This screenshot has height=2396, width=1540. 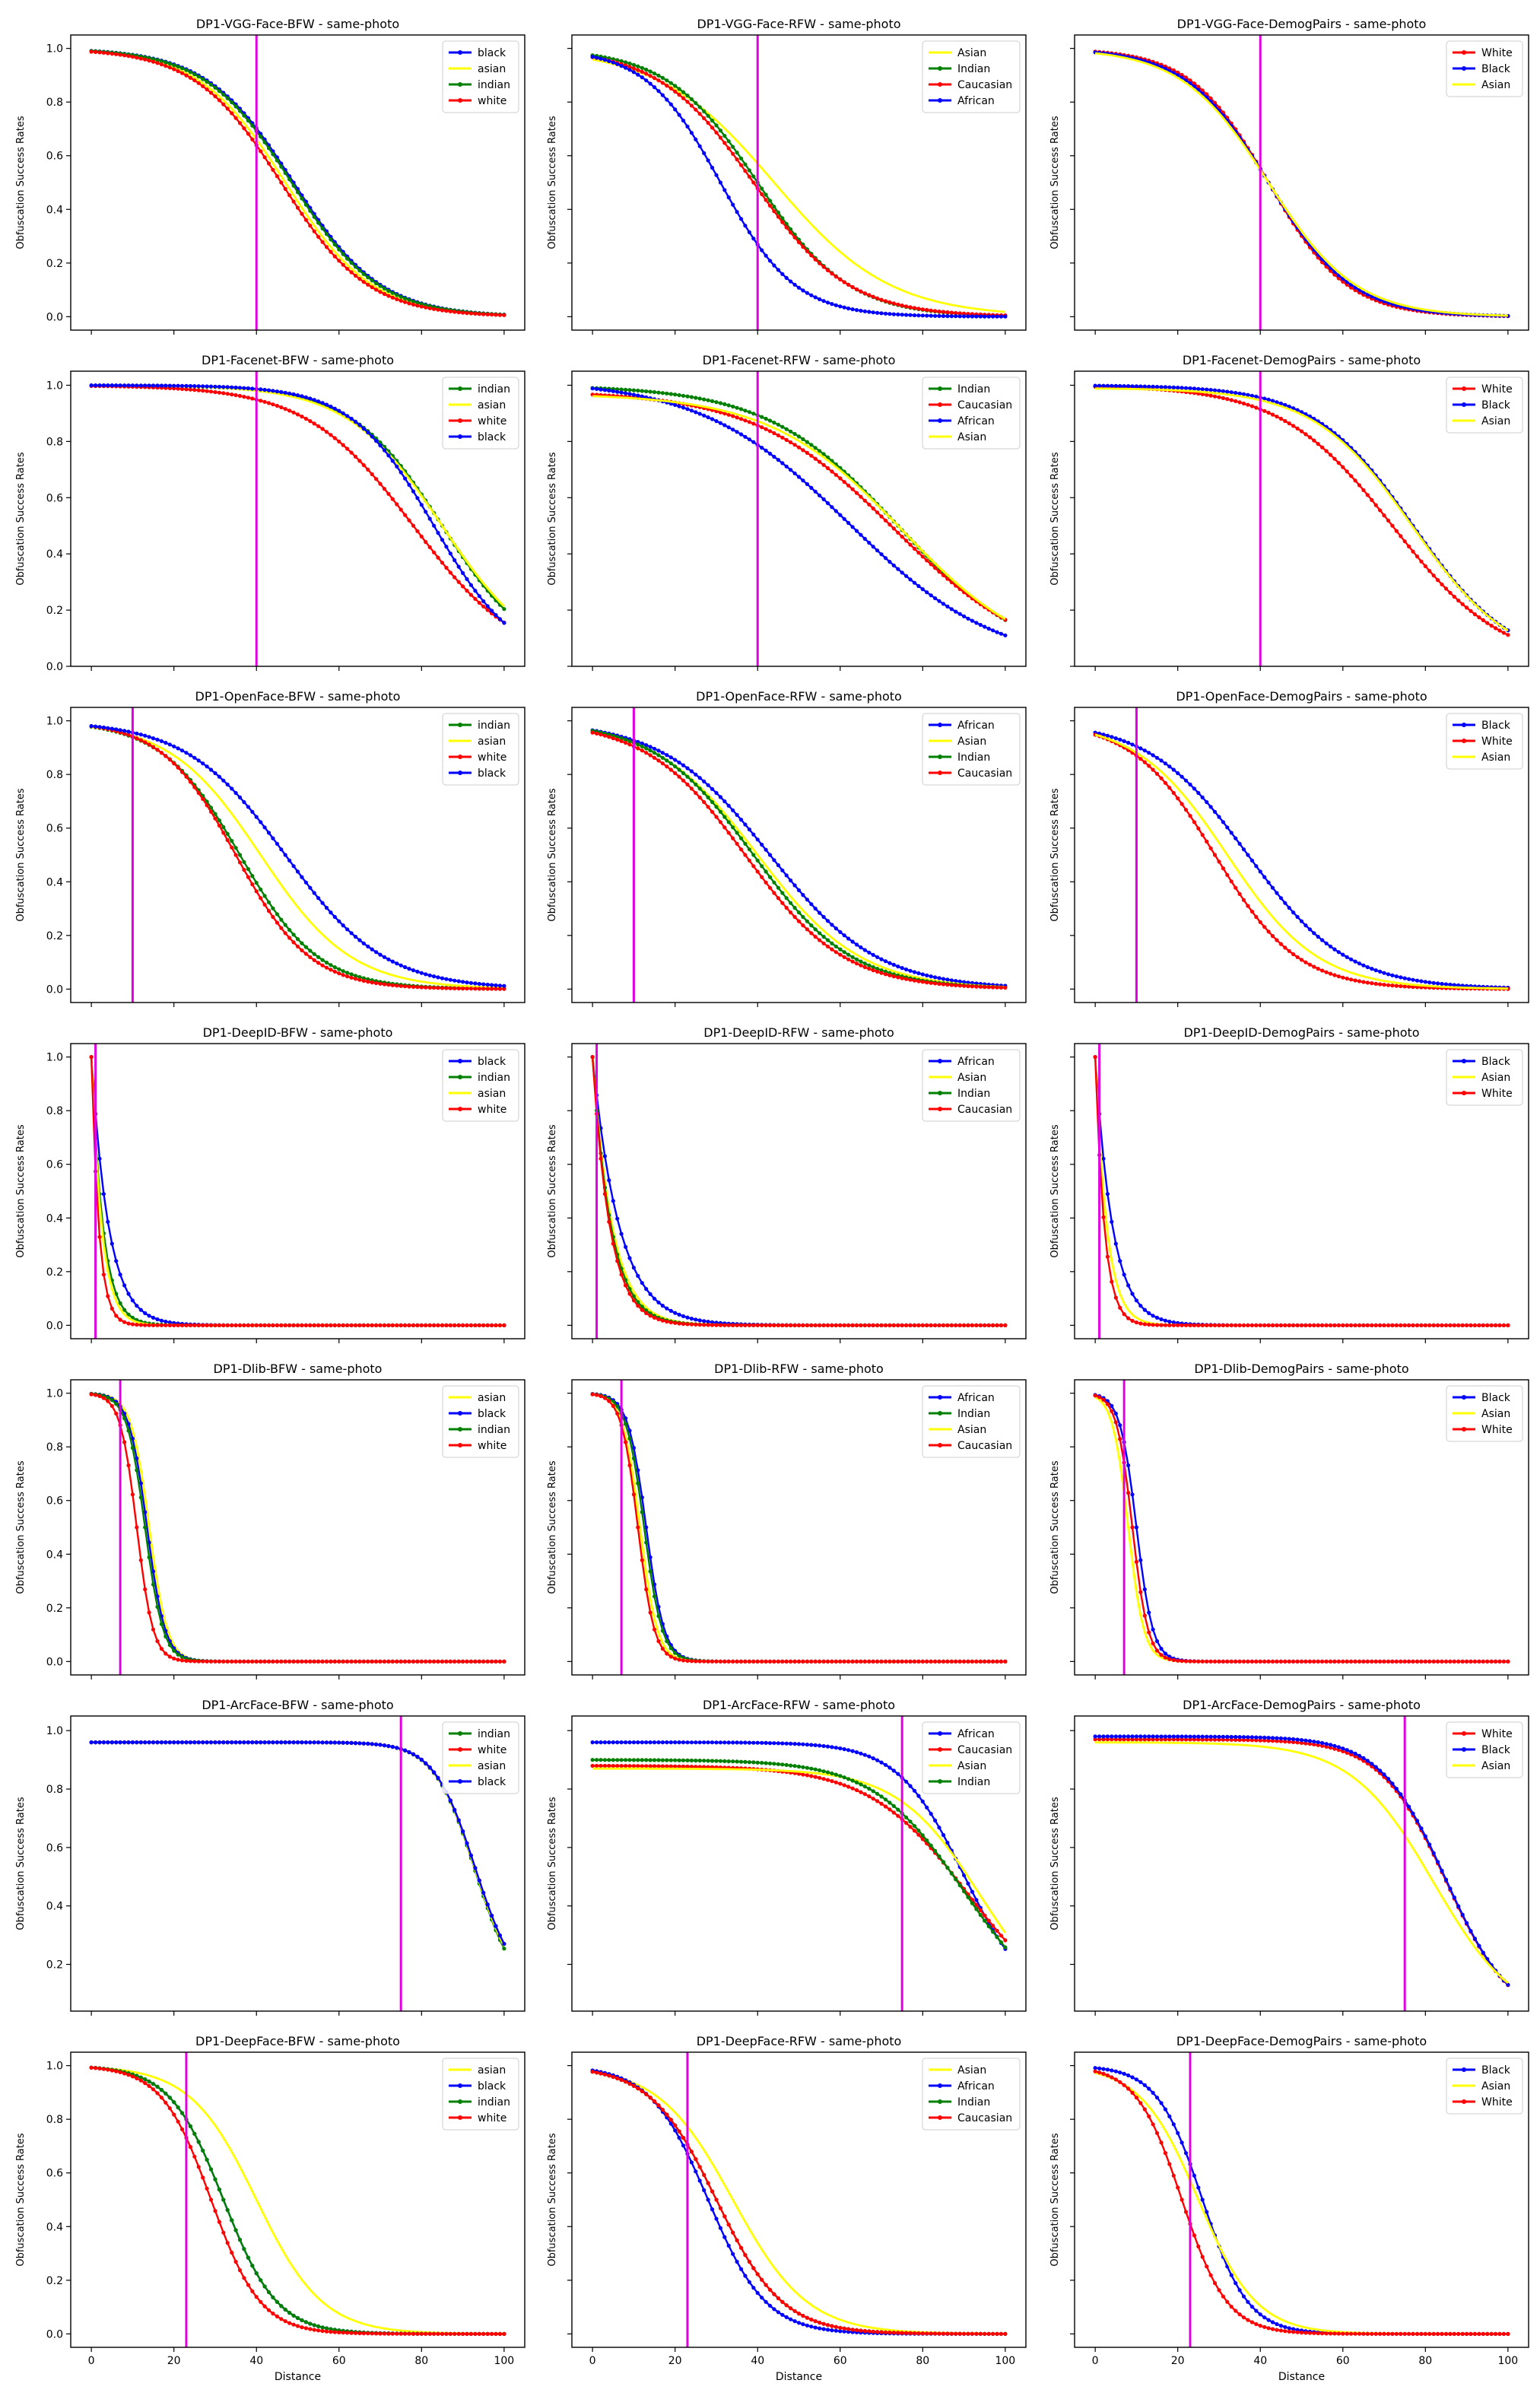 I want to click on y-tick-label: 0.4, so click(x=54, y=1219).